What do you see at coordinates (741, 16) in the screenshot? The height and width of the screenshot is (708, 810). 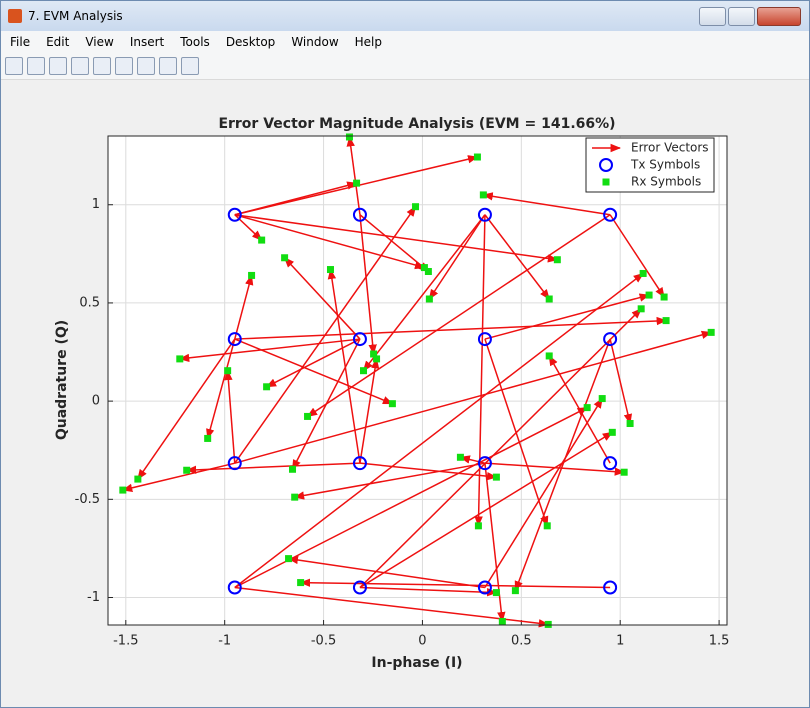 I see `maximize-button` at bounding box center [741, 16].